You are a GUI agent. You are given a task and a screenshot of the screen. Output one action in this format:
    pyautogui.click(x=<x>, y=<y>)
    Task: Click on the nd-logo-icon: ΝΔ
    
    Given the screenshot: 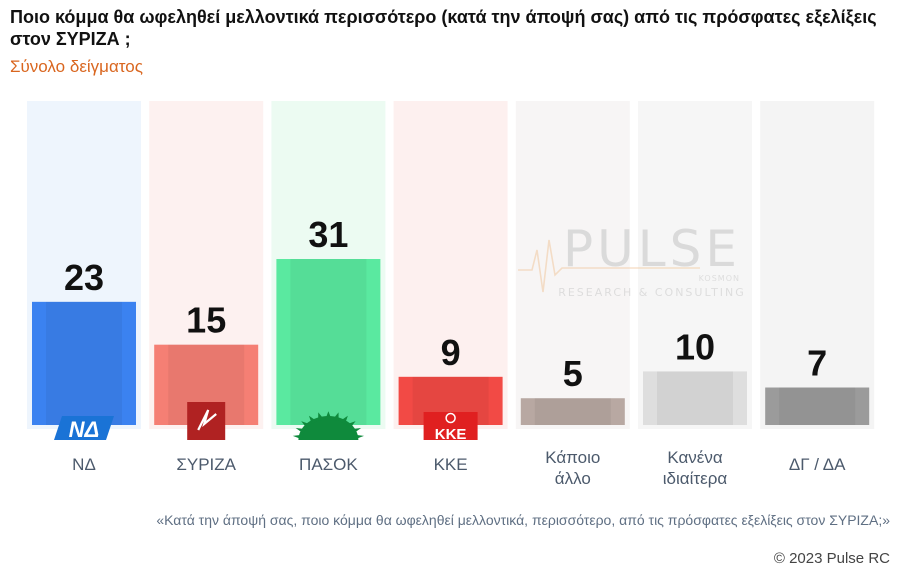 What is the action you would take?
    pyautogui.click(x=84, y=429)
    